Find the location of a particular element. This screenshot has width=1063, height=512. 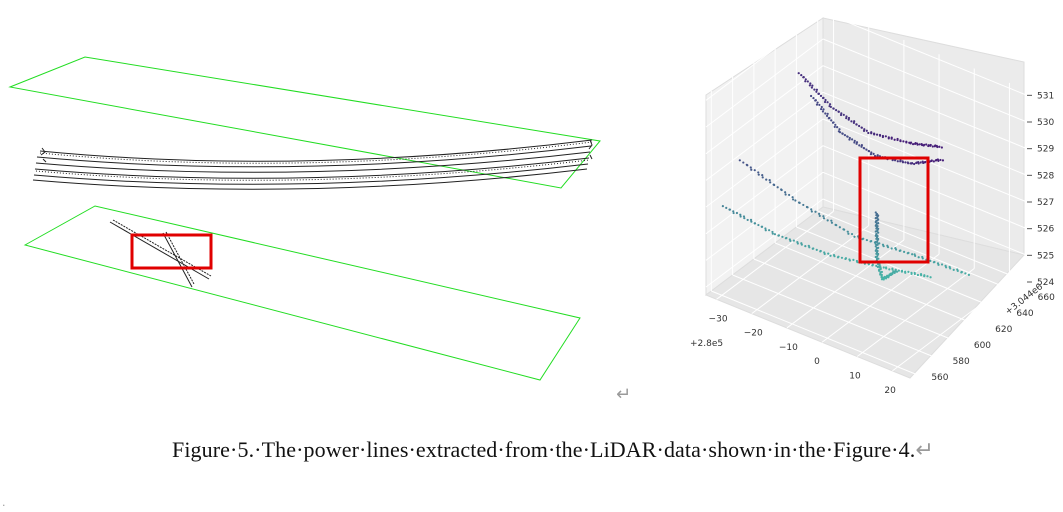

paragraph-mark: ↵ is located at coordinates (924, 450).